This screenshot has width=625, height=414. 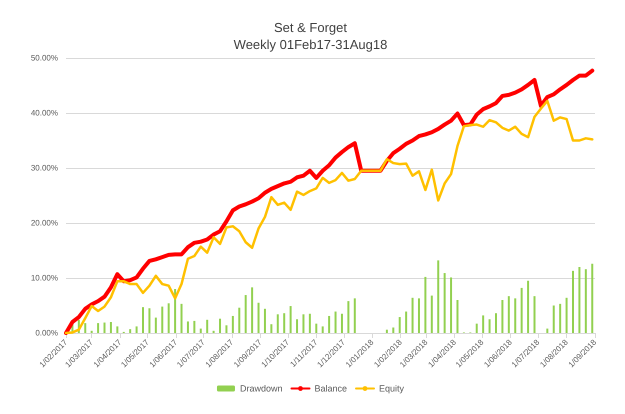 I want to click on chart-subtitle: Weekly 01Feb17-31Aug18, so click(x=311, y=44).